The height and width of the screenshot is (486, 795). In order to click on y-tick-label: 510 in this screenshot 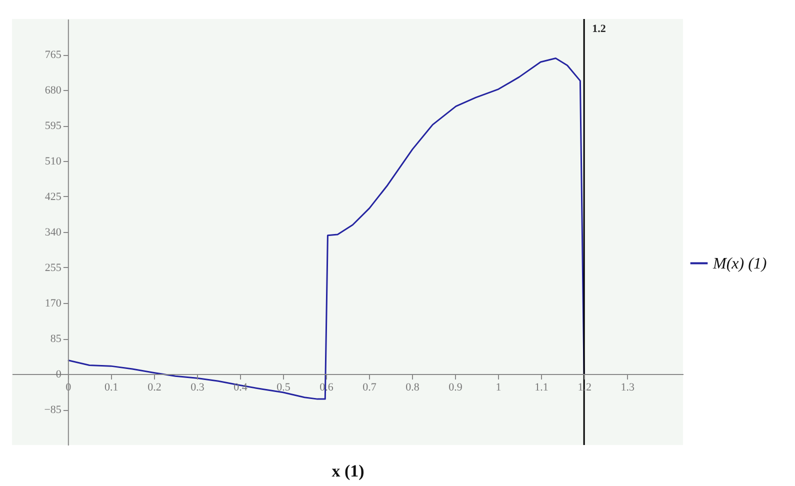, I will do `click(53, 162)`.